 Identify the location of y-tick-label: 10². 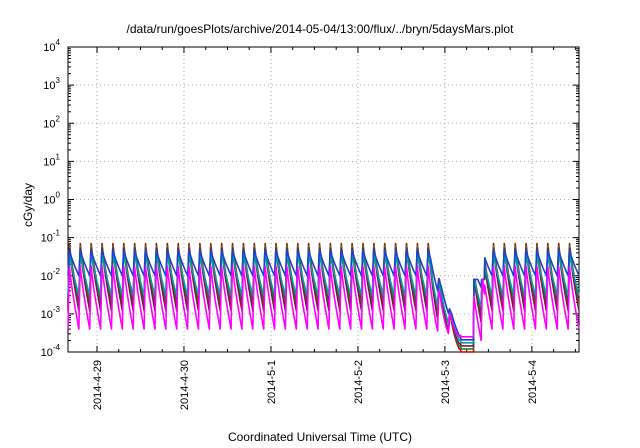
(51, 122).